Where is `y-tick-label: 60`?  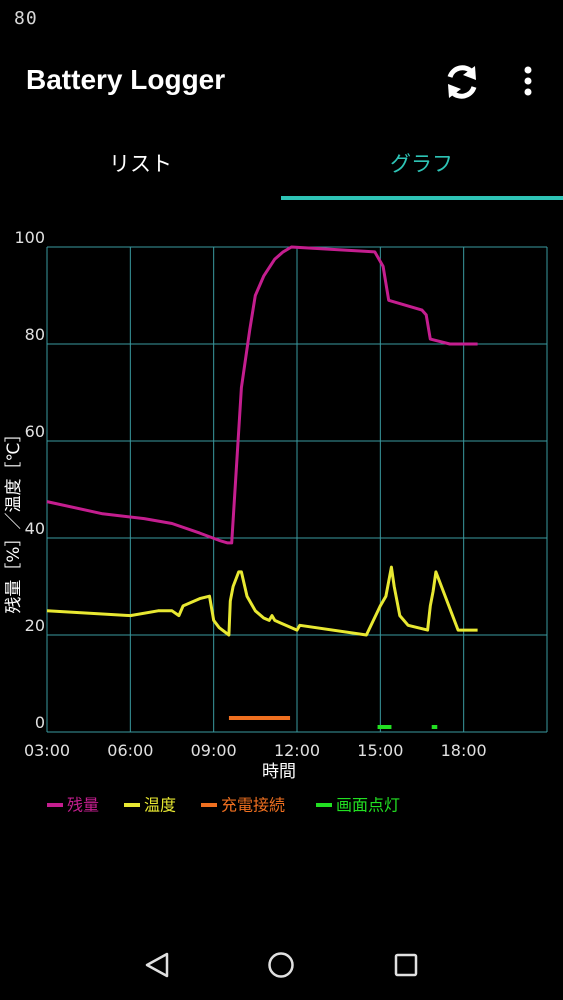 y-tick-label: 60 is located at coordinates (35, 431).